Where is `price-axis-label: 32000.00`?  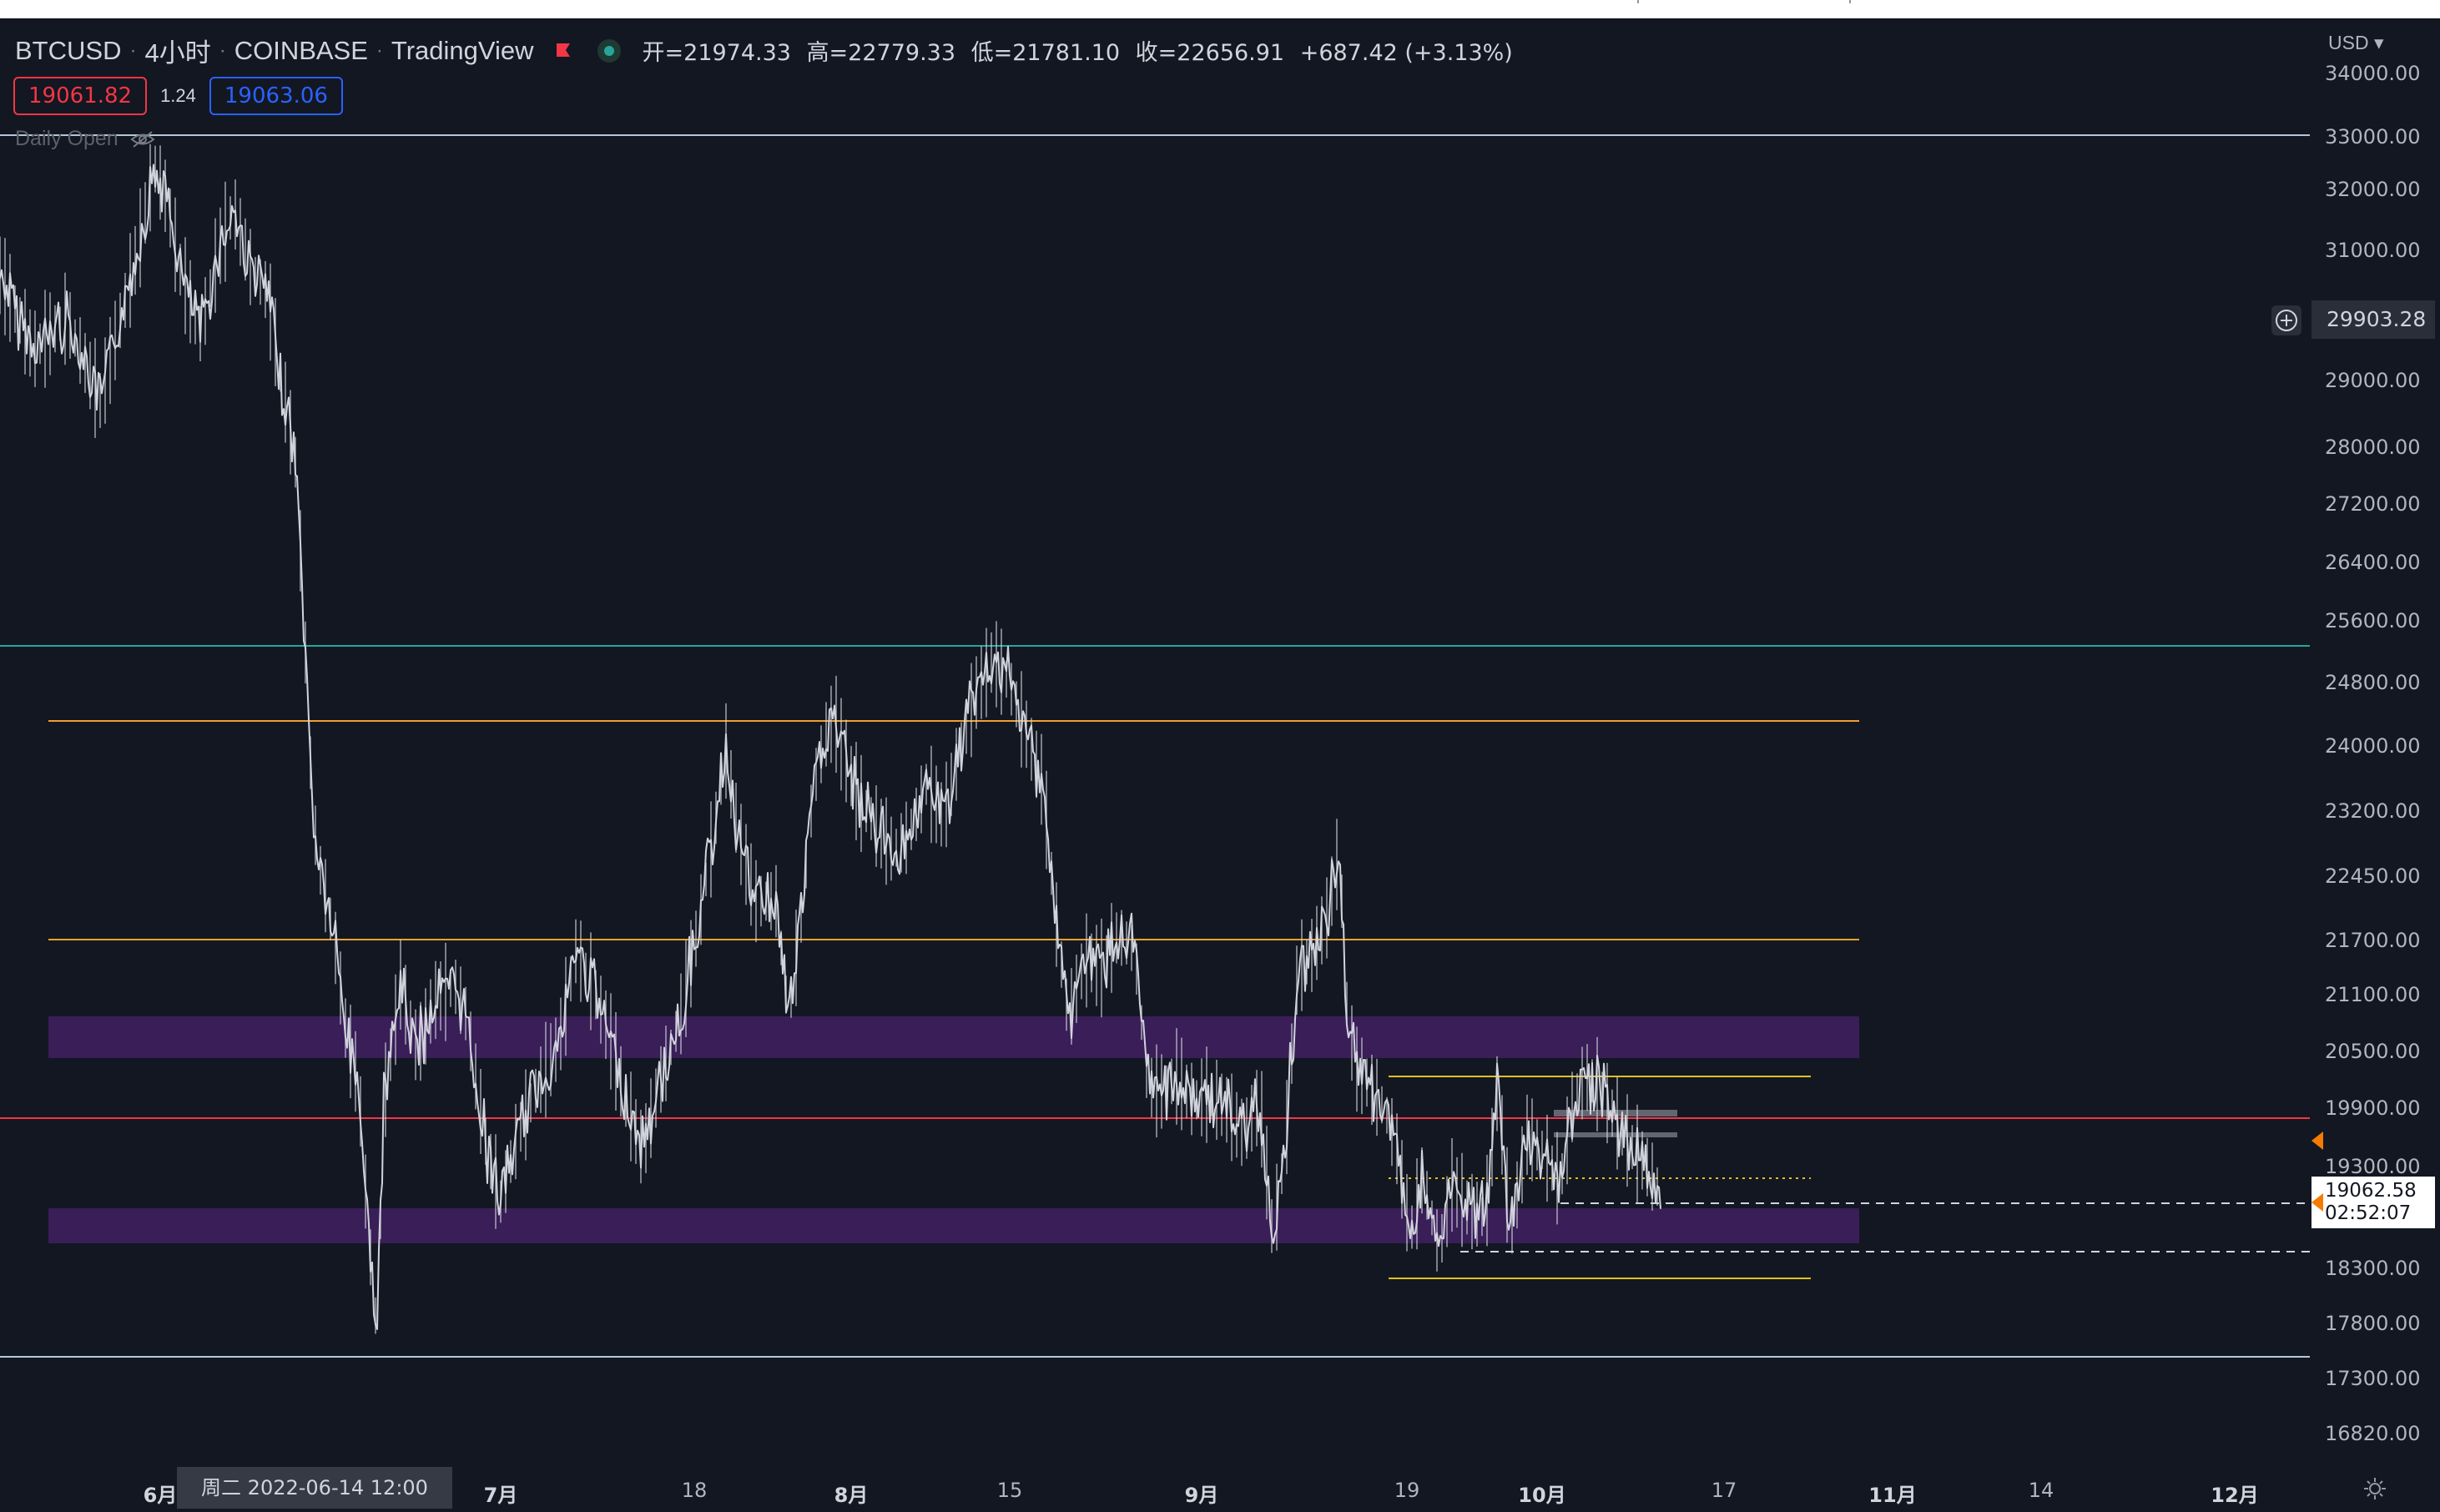
price-axis-label: 32000.00 is located at coordinates (2373, 190).